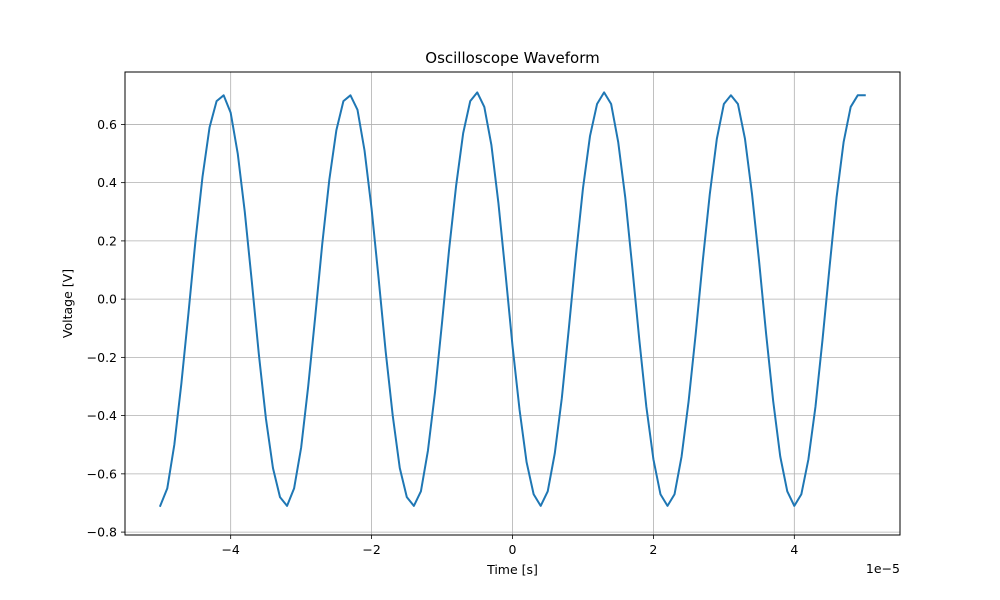  Describe the element at coordinates (794, 549) in the screenshot. I see `x-tick-label: 4` at that location.